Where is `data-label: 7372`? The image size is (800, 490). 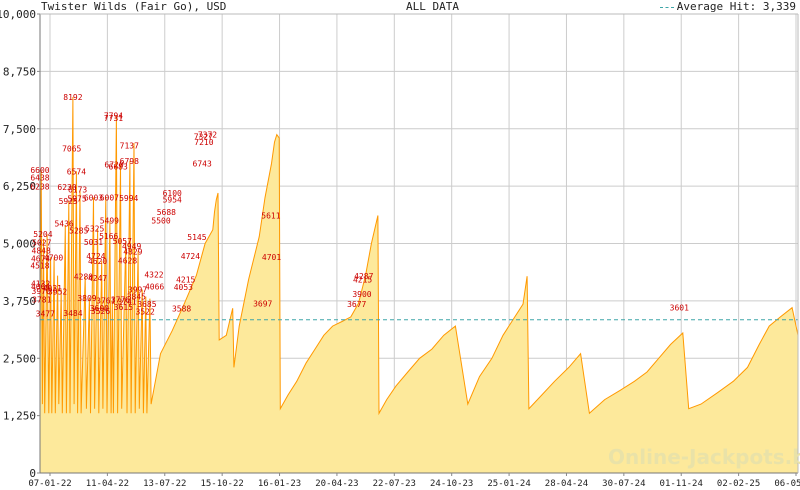 data-label: 7372 is located at coordinates (207, 135).